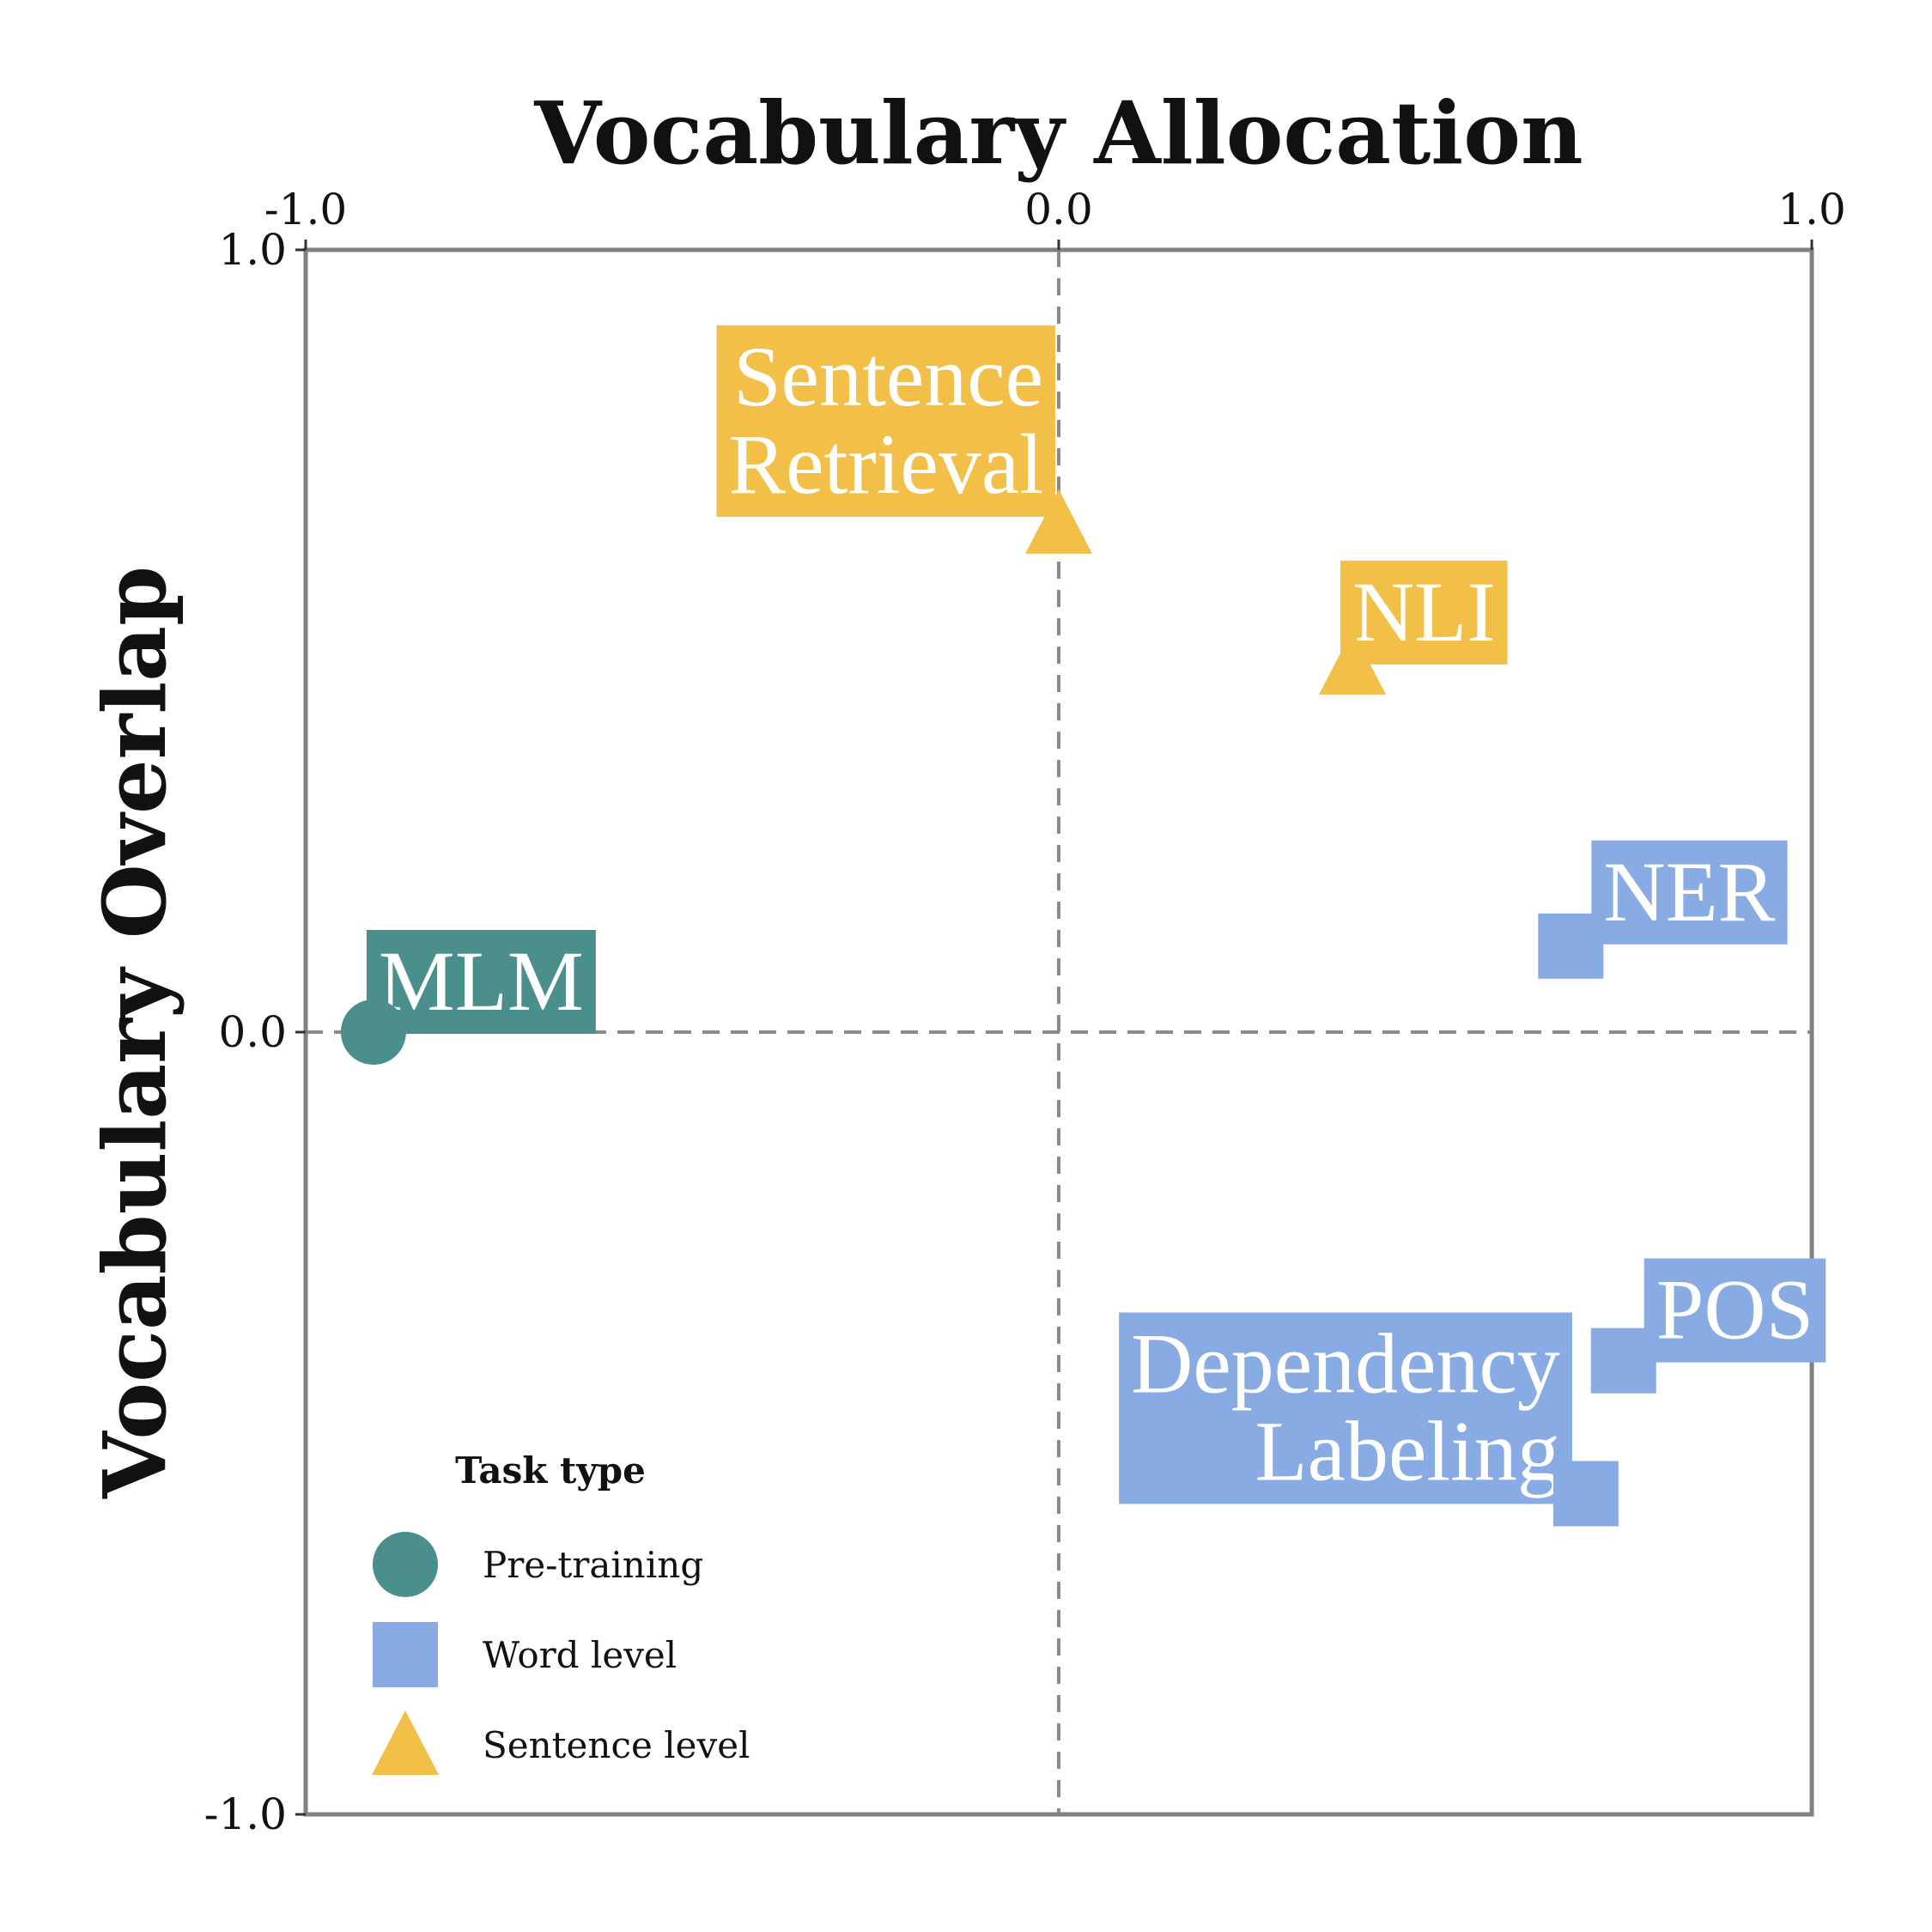 This screenshot has height=1932, width=1932. Describe the element at coordinates (1812, 209) in the screenshot. I see `x-tick-label: 1.0` at that location.